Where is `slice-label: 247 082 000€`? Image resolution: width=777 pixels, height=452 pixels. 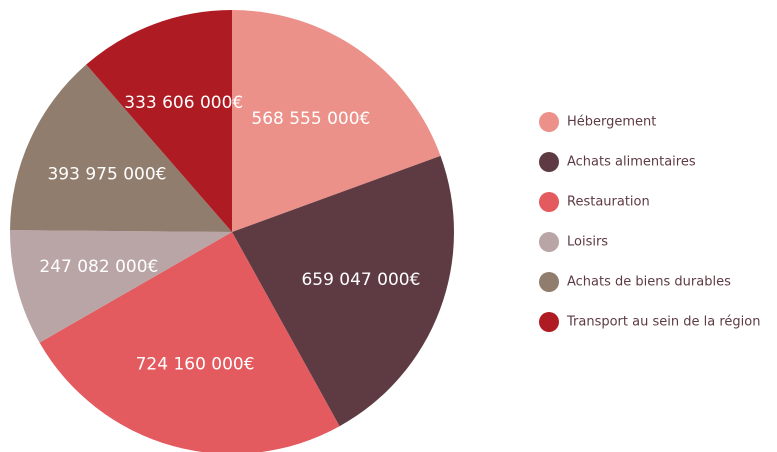
slice-label: 247 082 000€ is located at coordinates (98, 267).